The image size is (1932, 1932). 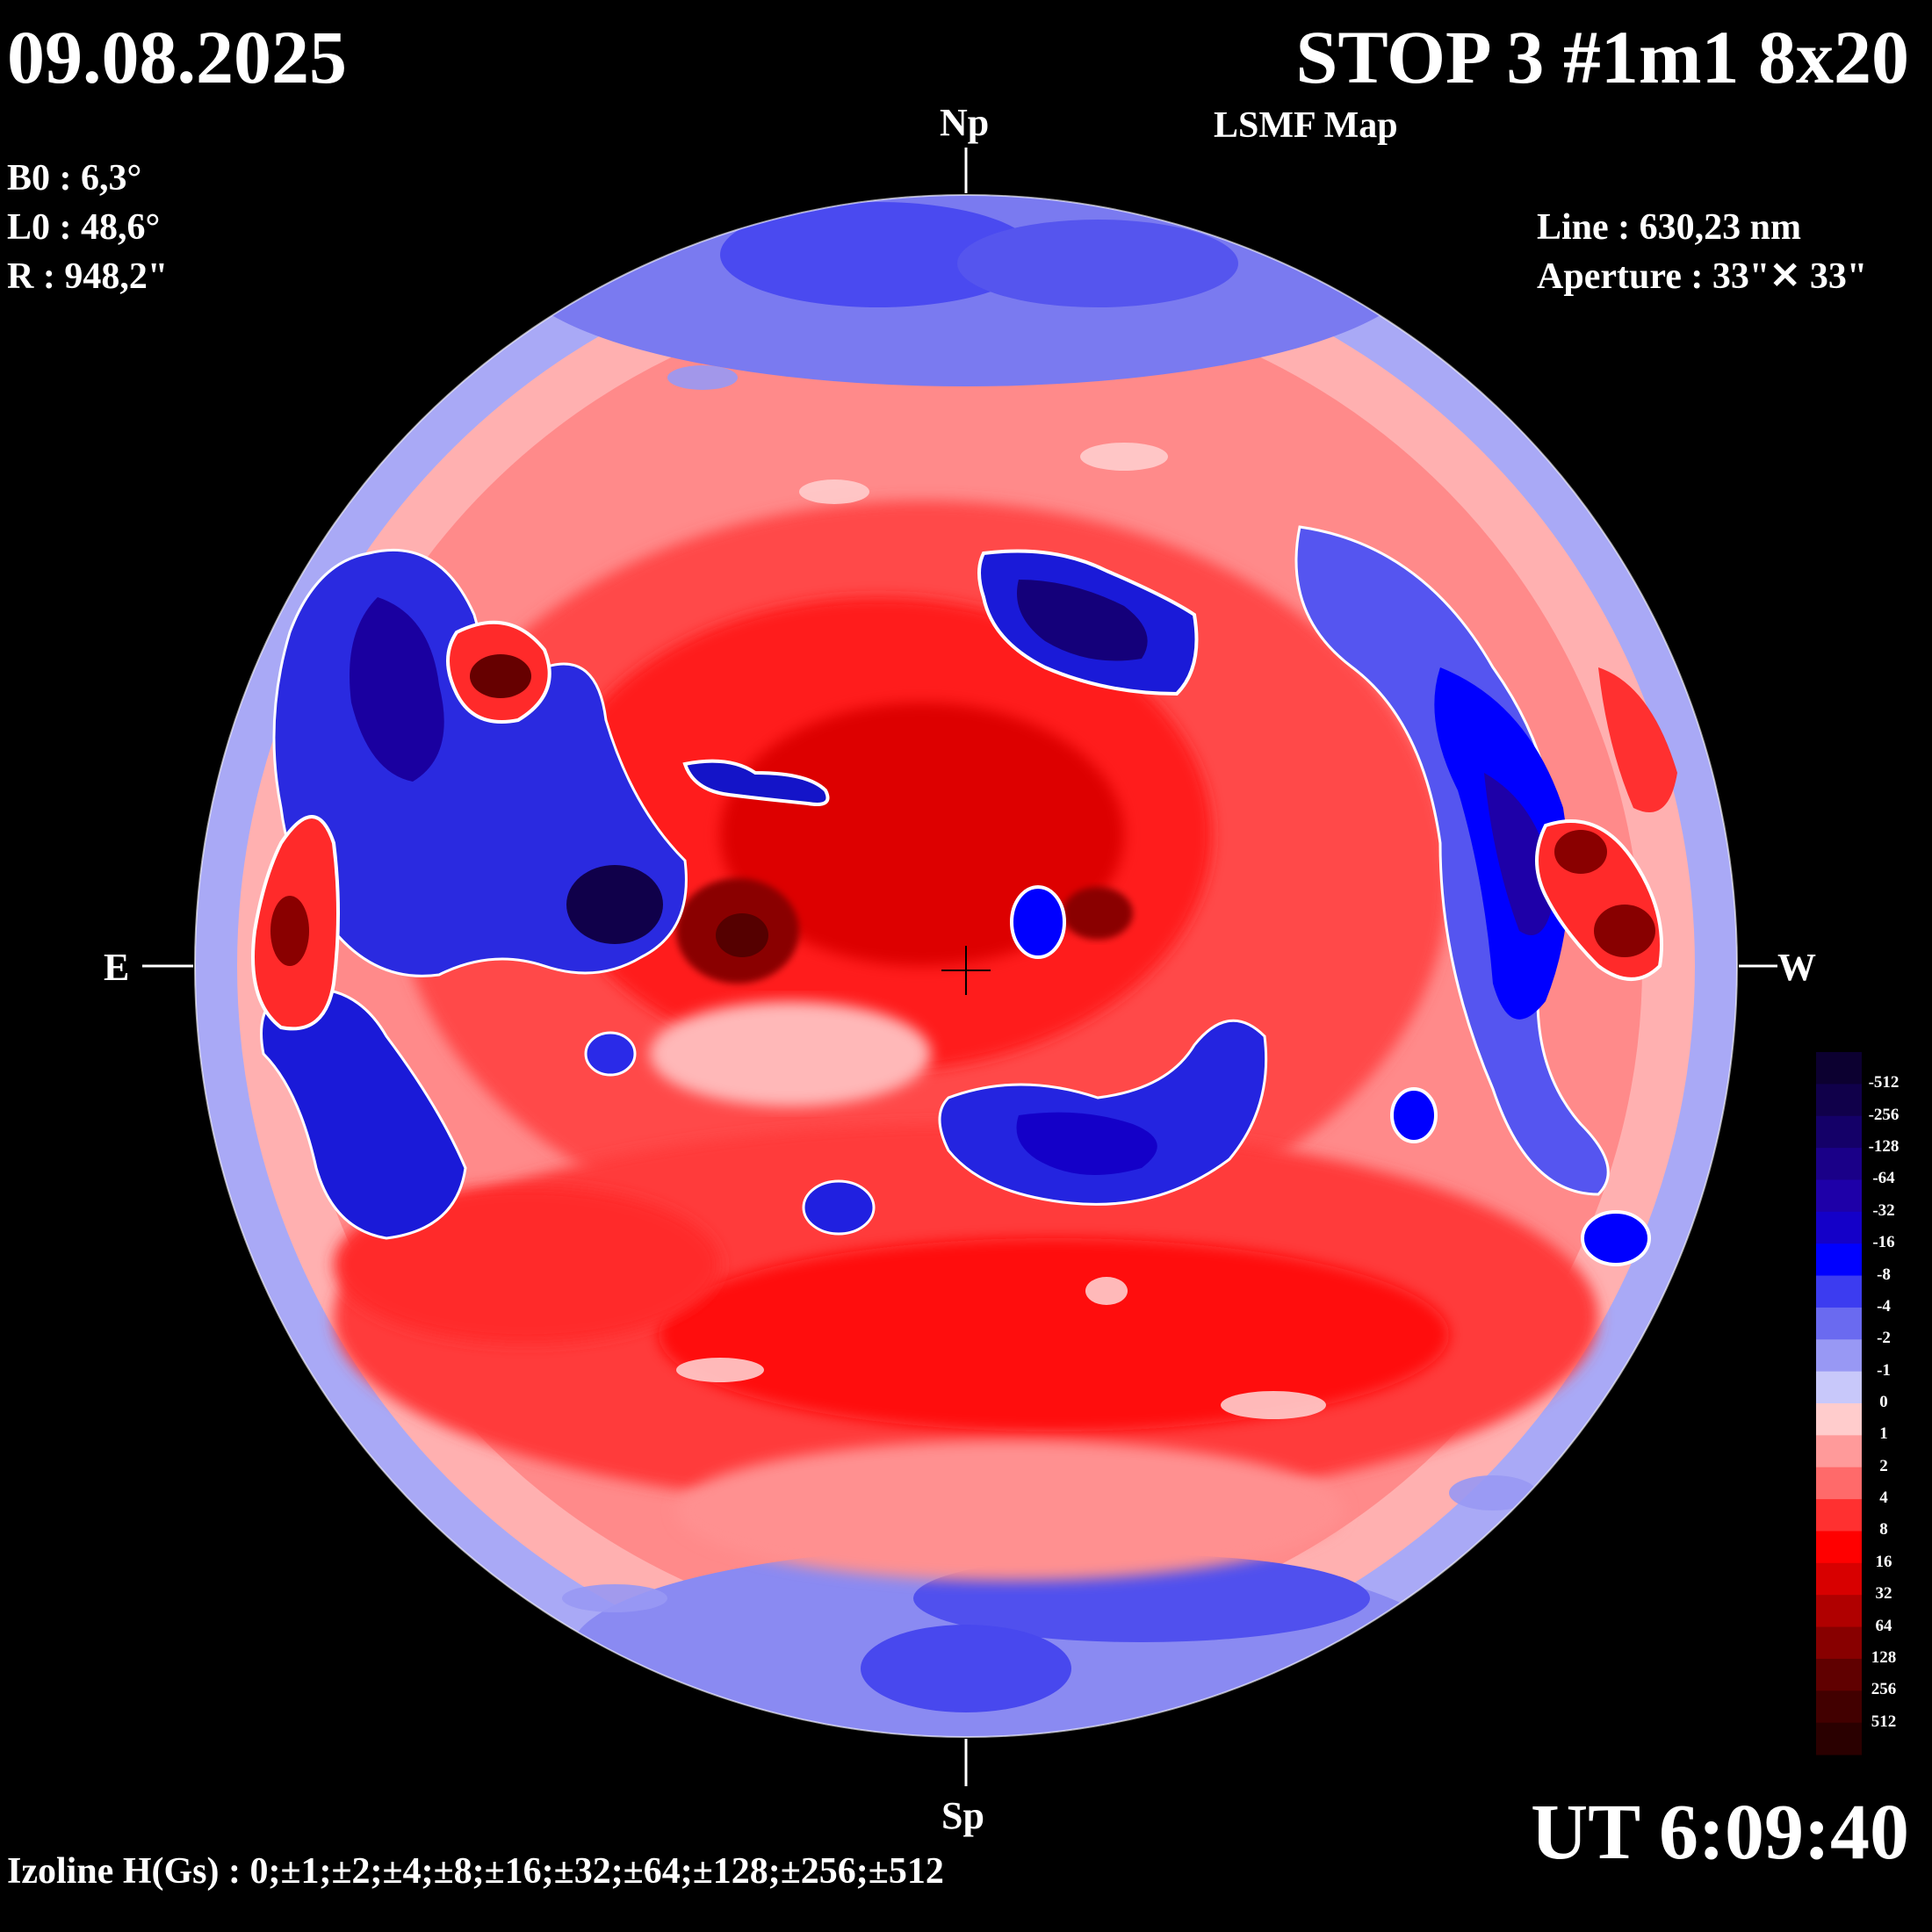 I want to click on south-pole-label: Sp, so click(x=962, y=1816).